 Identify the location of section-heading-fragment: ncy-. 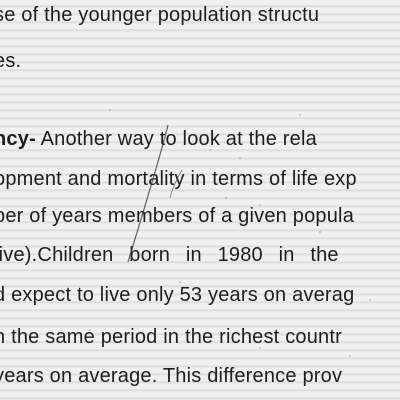
(18, 139).